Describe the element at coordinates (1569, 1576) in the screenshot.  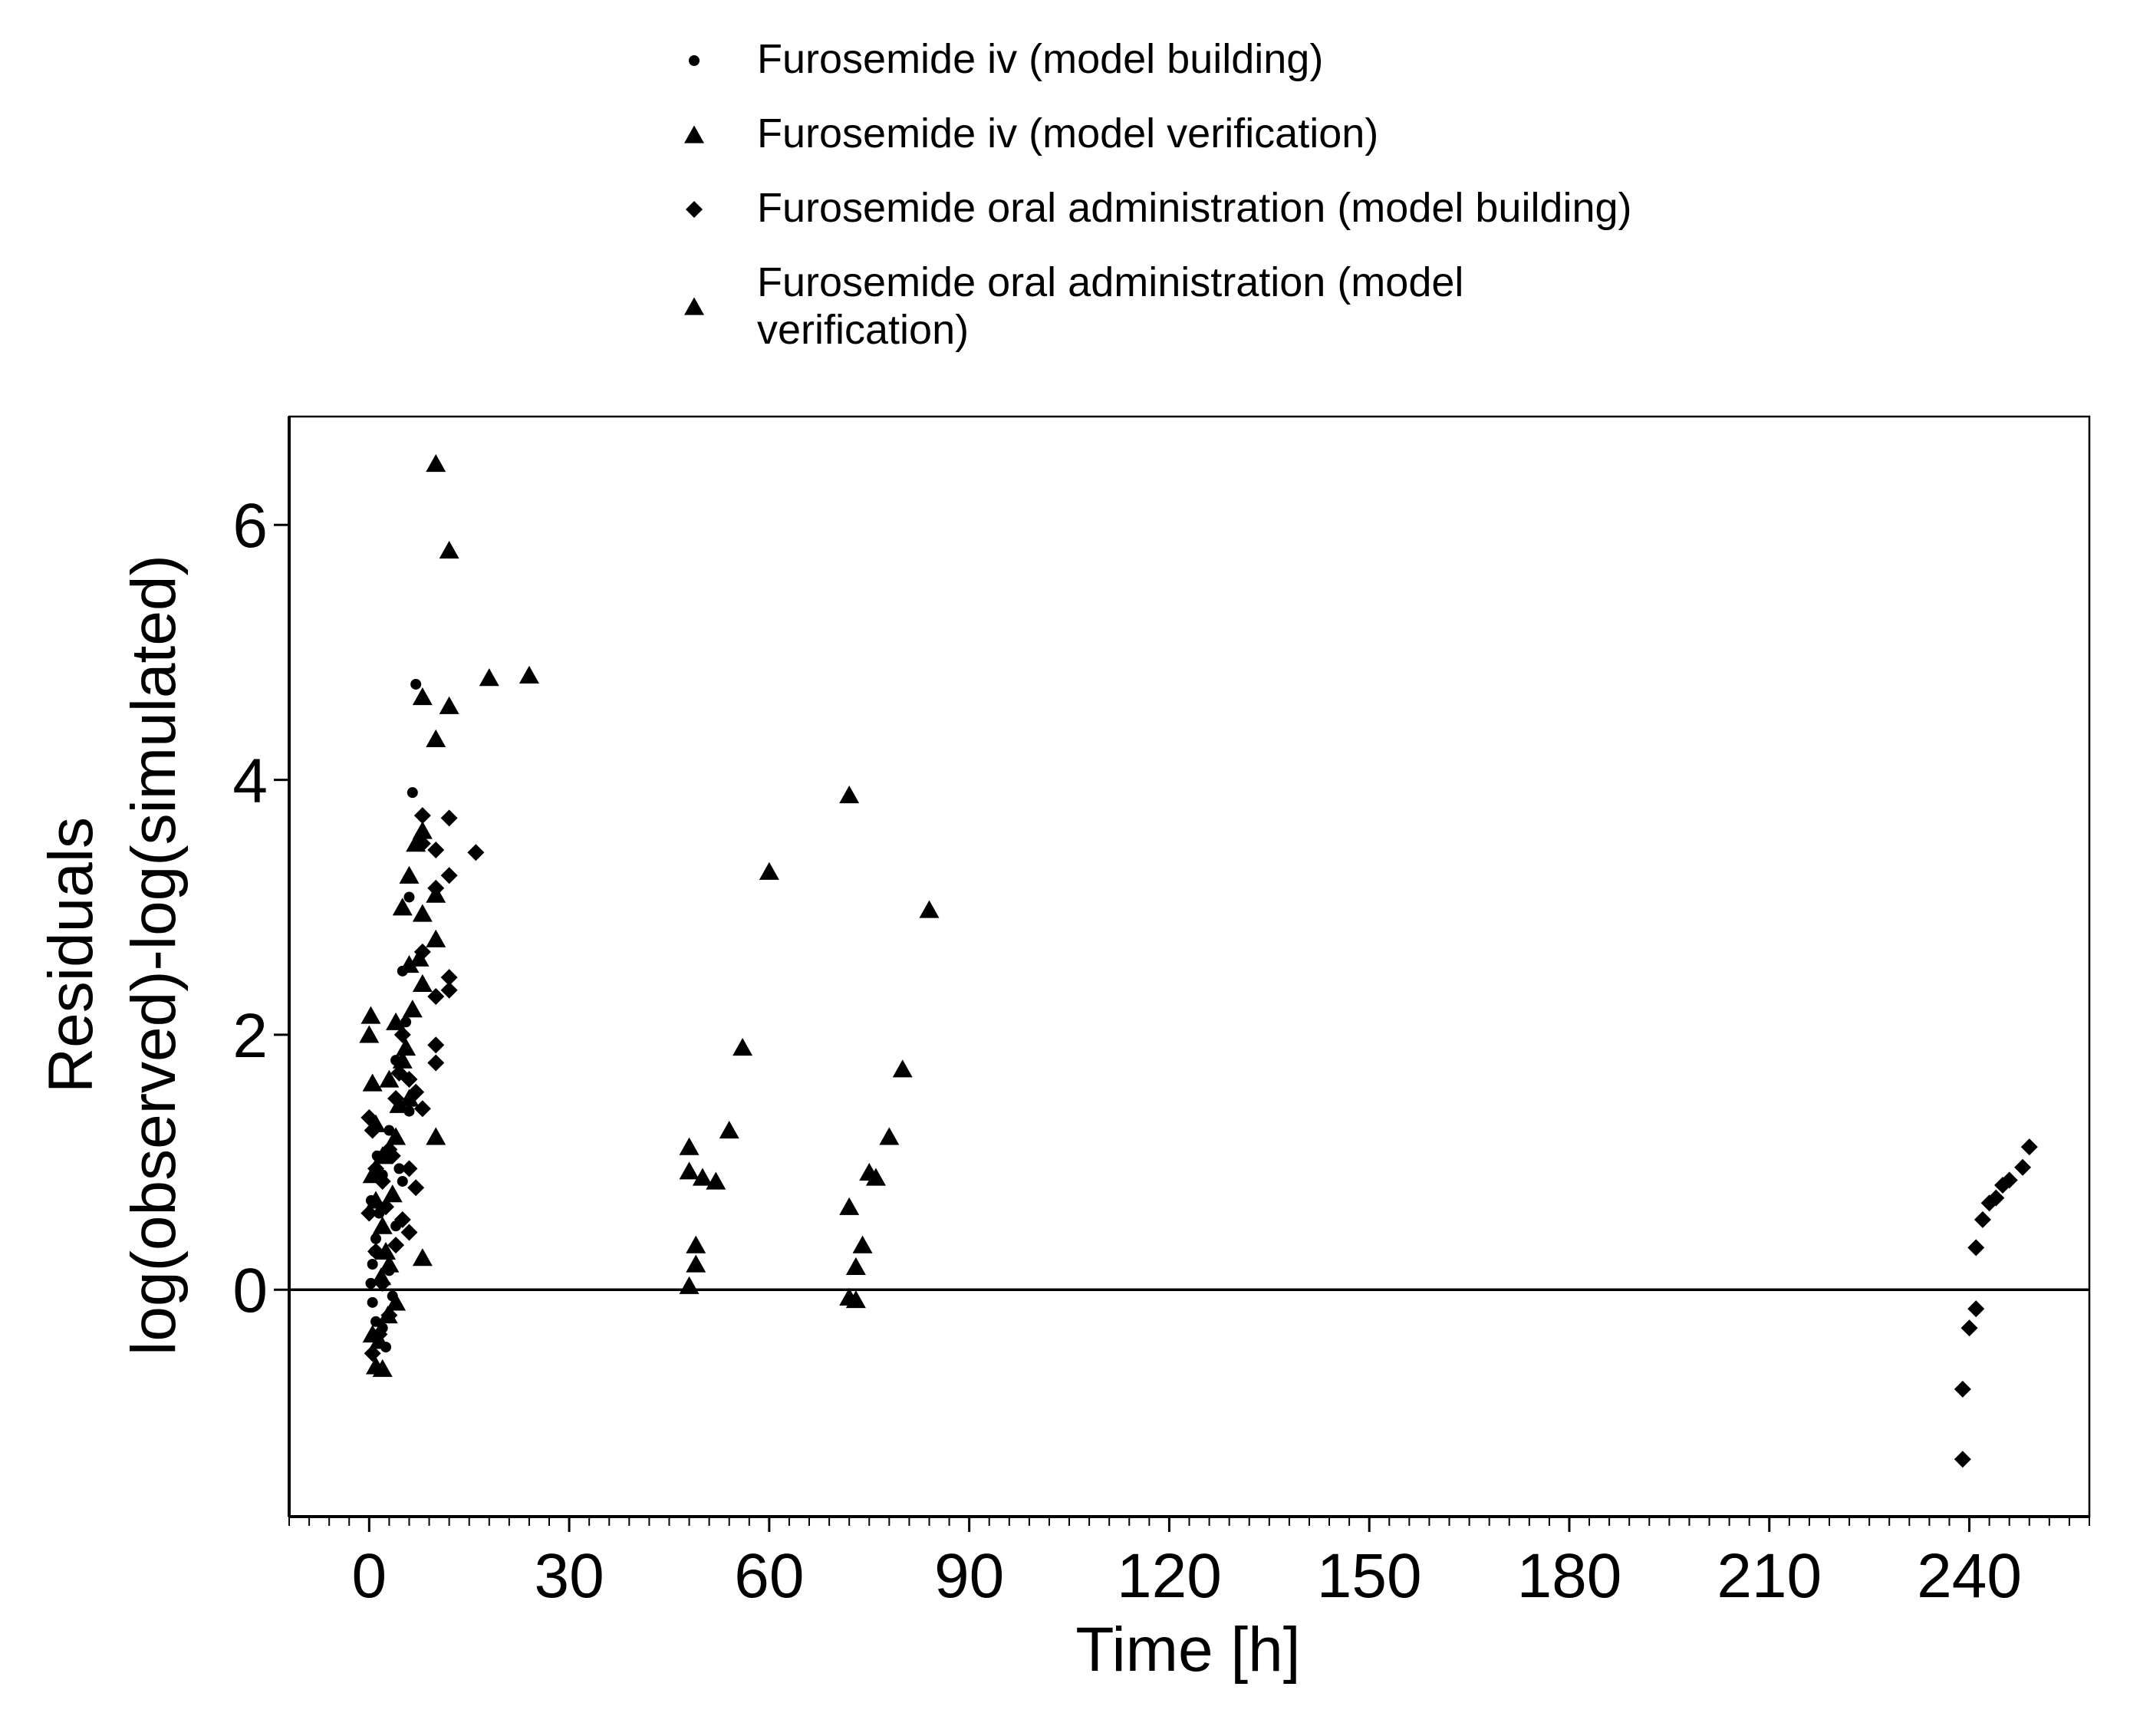
I see `x-tick-label: 180` at that location.